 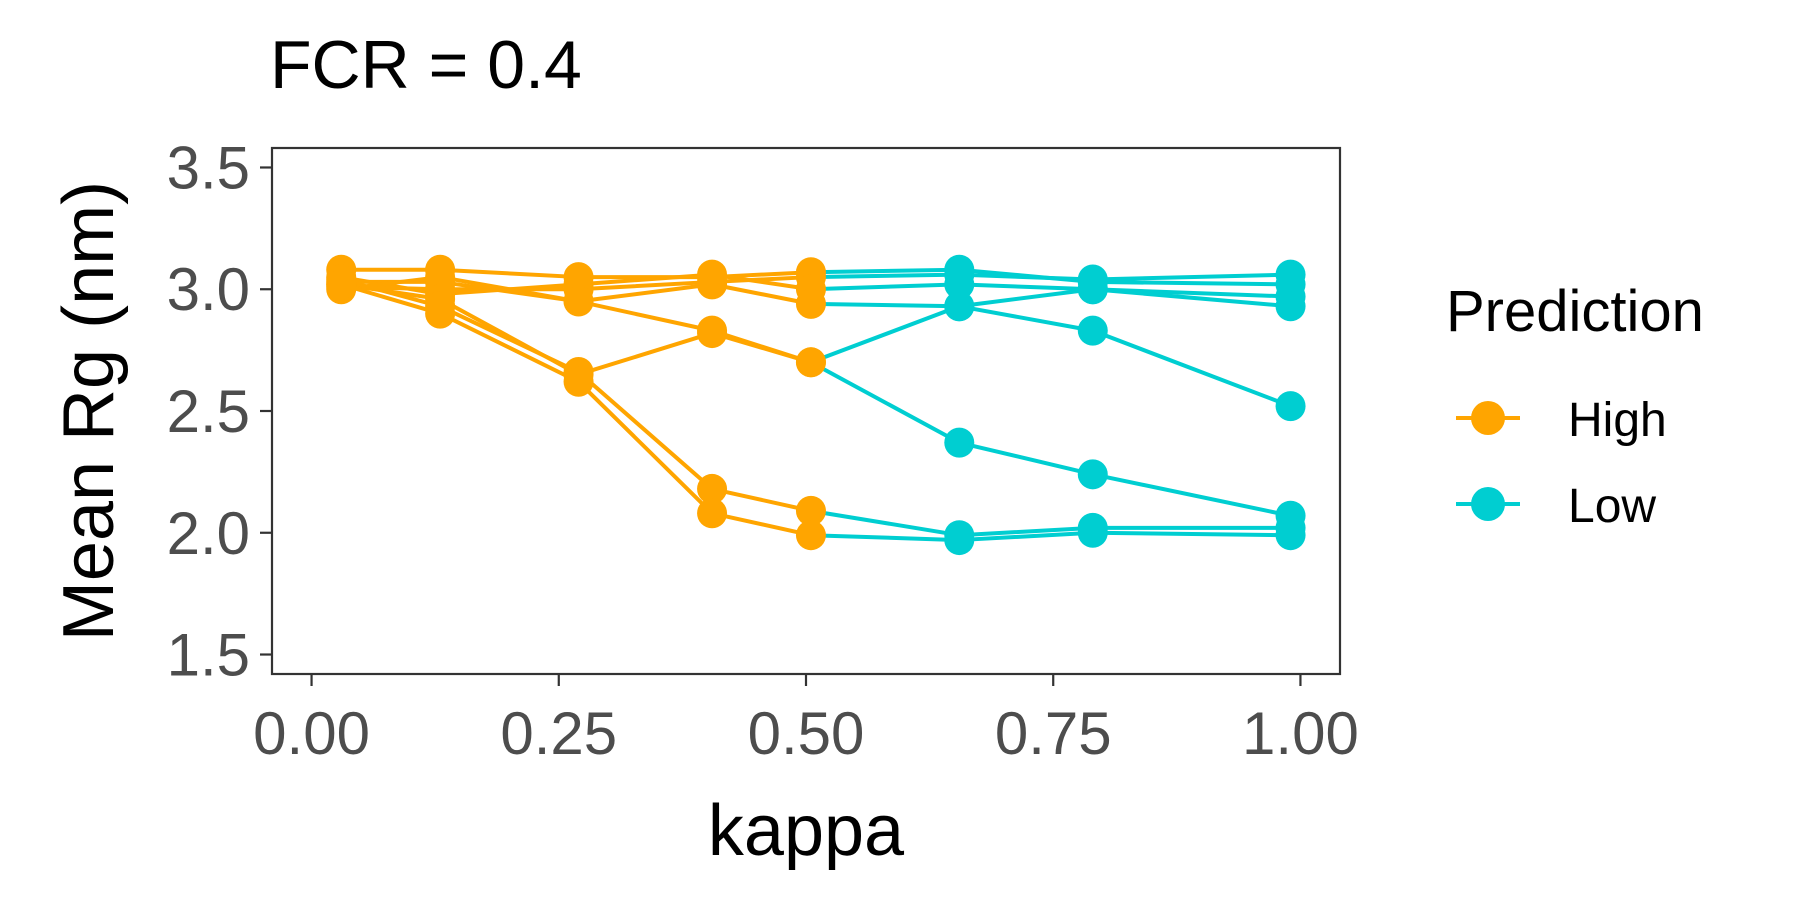 What do you see at coordinates (208, 411) in the screenshot?
I see `y-tick-label: 2.5` at bounding box center [208, 411].